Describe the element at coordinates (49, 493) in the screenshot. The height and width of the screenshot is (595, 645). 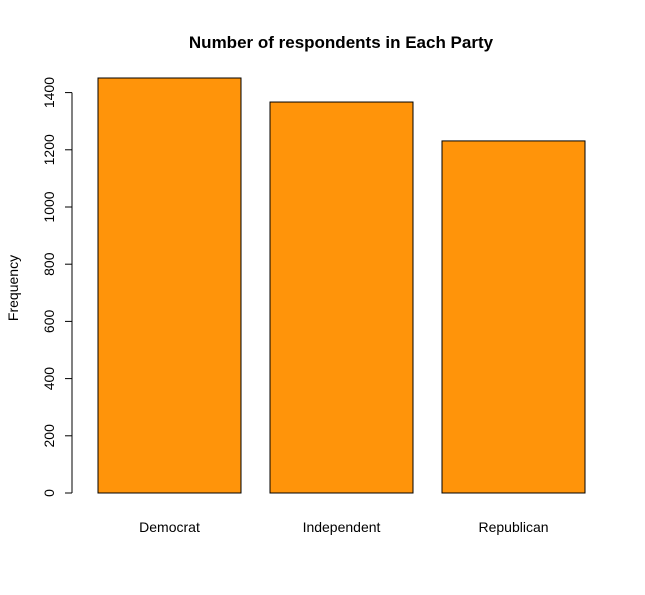
I see `y-tick-label: 0` at that location.